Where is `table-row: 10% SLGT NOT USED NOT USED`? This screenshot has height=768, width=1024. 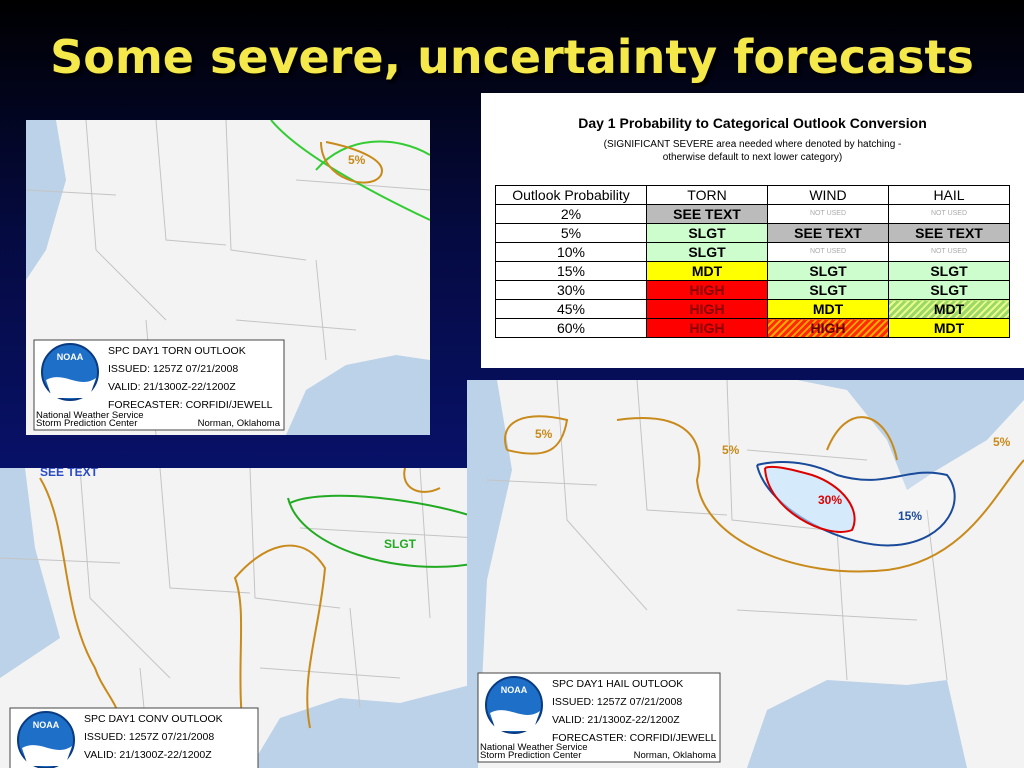
table-row: 10% SLGT NOT USED NOT USED is located at coordinates (752, 252).